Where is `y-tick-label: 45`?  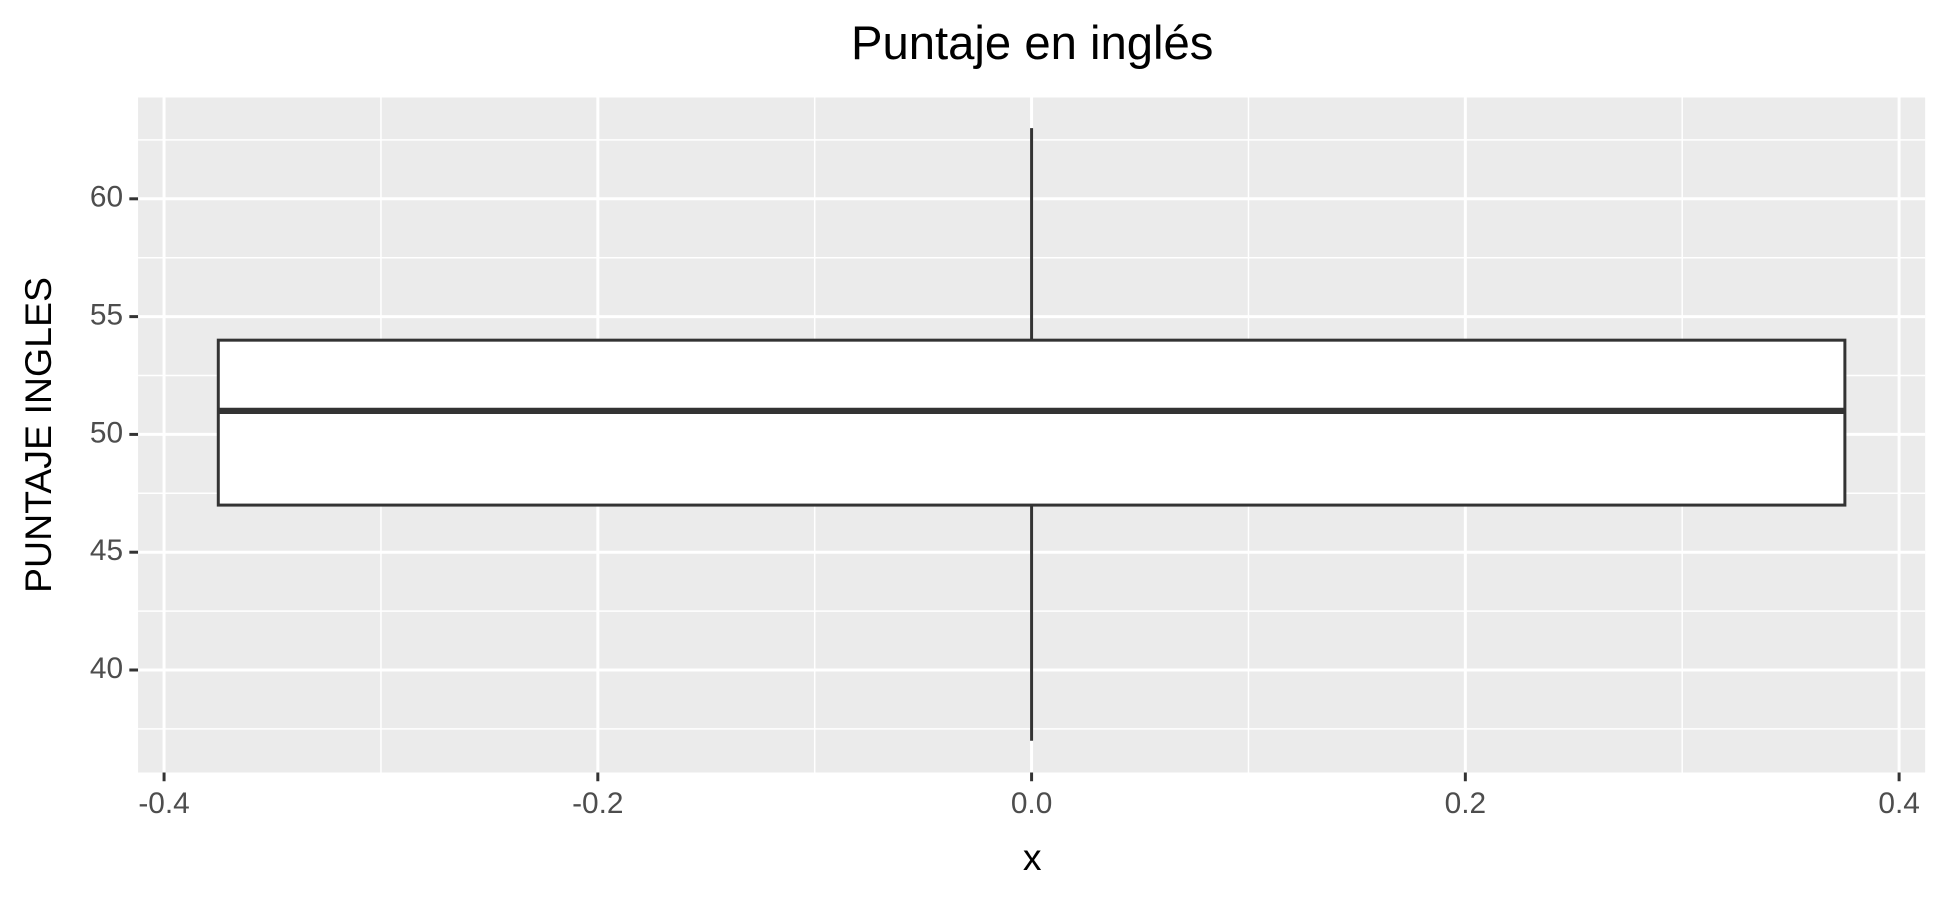 y-tick-label: 45 is located at coordinates (106, 550).